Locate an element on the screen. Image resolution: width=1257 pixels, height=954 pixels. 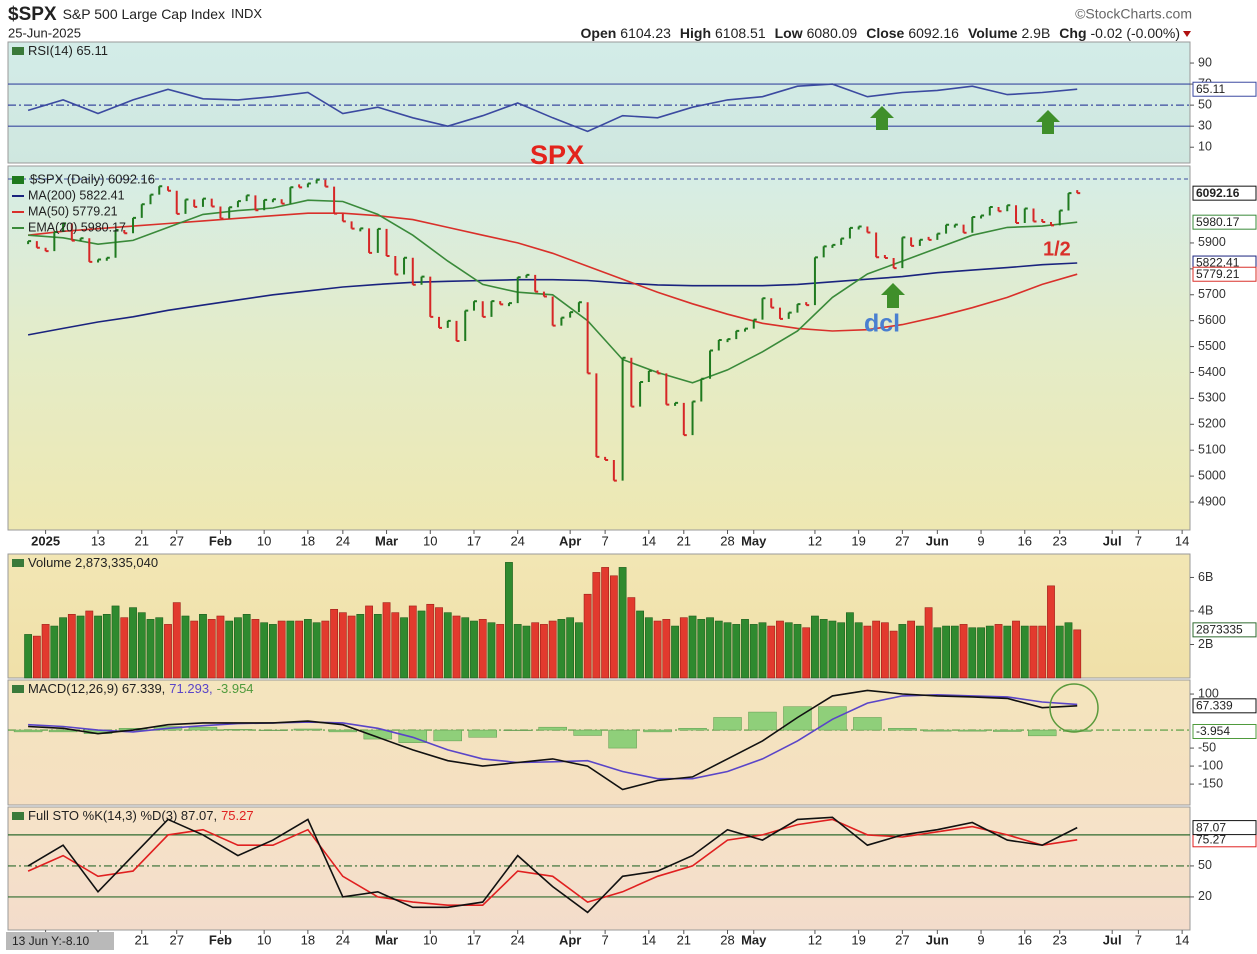
x-tick-label: 27 is located at coordinates (176, 540).